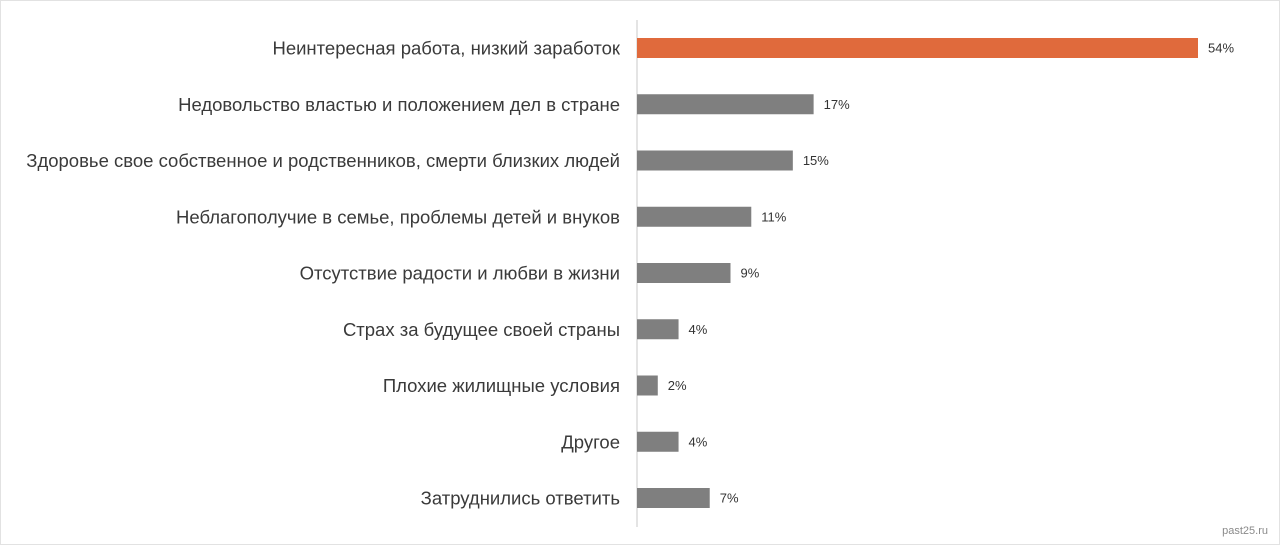 The image size is (1280, 545). I want to click on value-label: 11%, so click(773, 216).